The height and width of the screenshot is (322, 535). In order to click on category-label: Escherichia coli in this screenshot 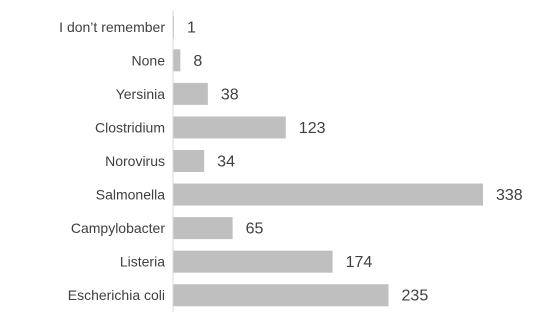, I will do `click(116, 295)`.